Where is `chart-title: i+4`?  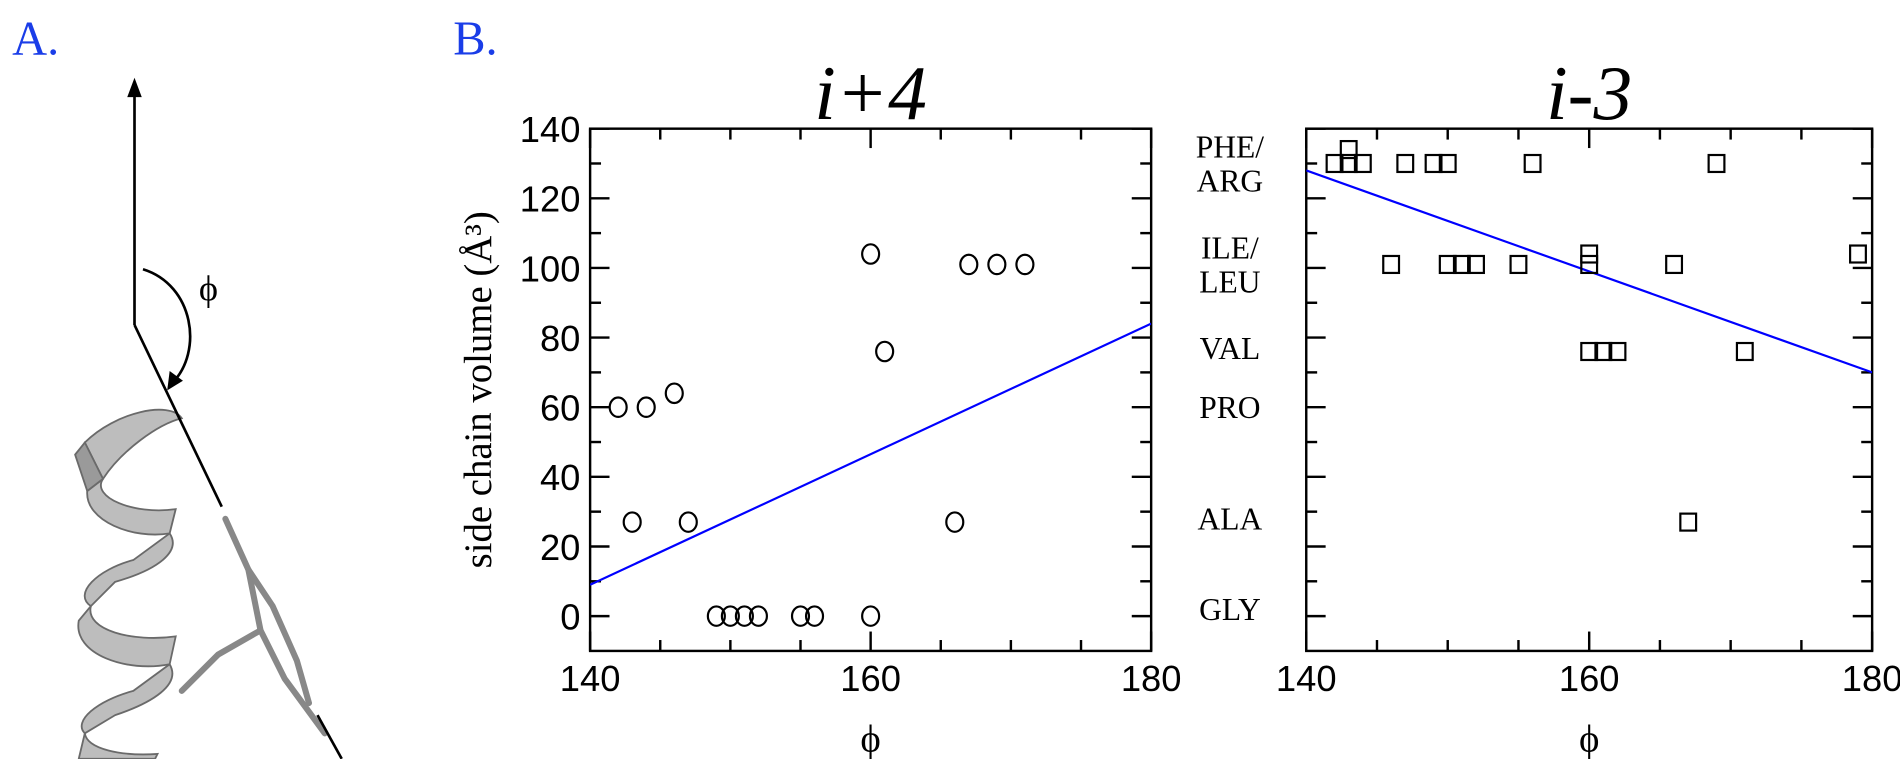
chart-title: i+4 is located at coordinates (870, 93).